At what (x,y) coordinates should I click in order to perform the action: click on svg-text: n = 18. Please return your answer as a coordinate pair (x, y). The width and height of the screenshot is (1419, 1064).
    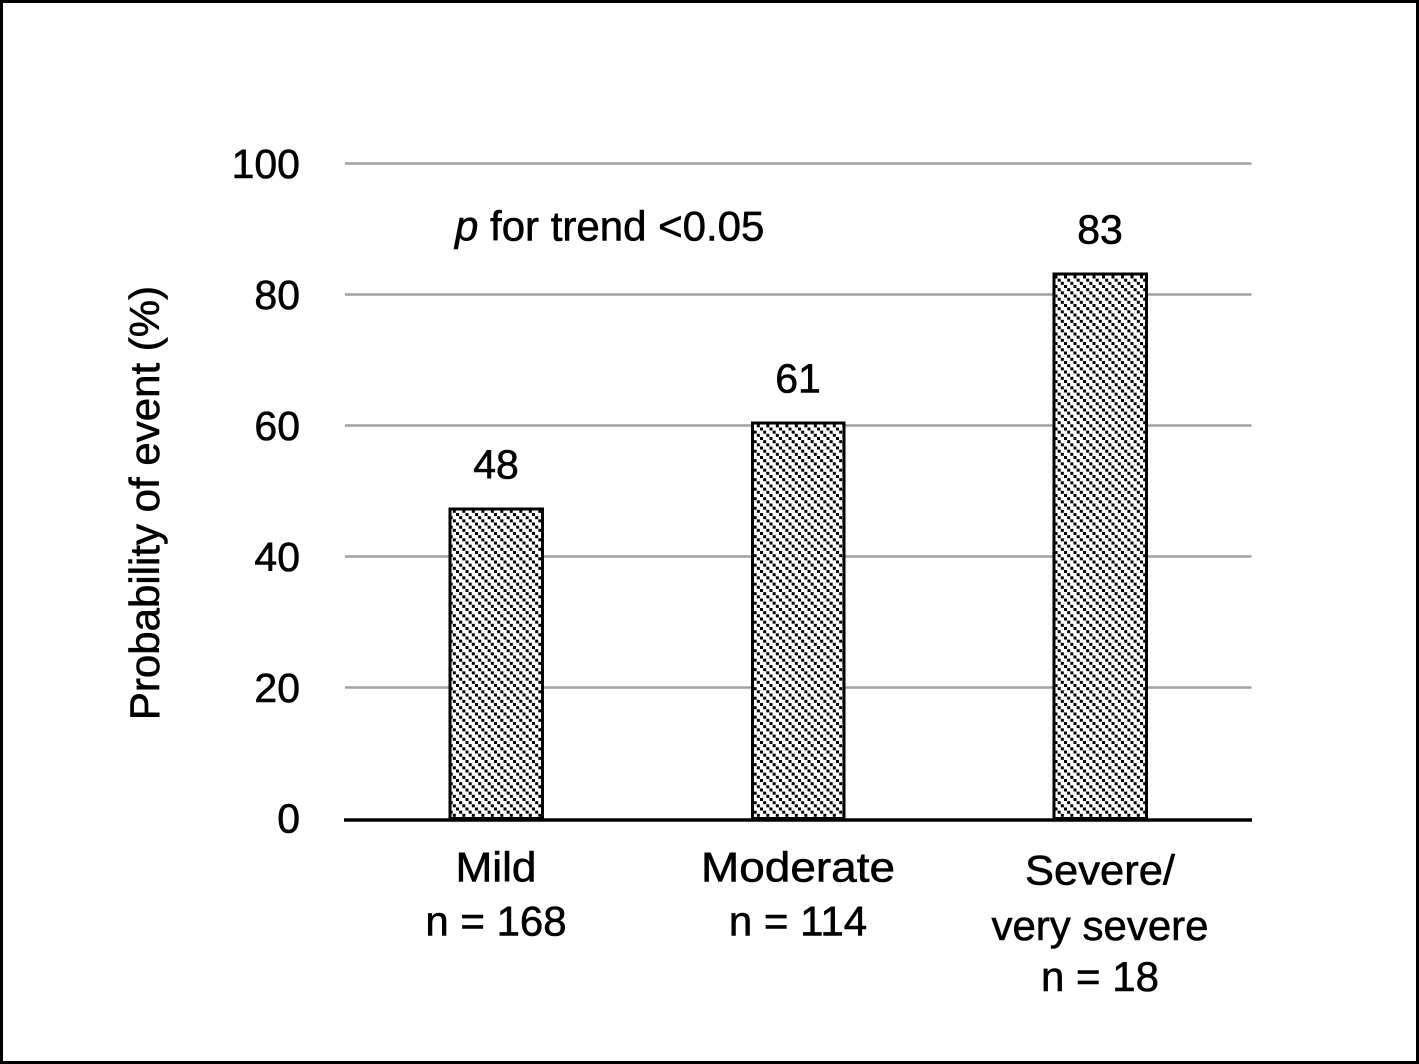
    Looking at the image, I should click on (1100, 976).